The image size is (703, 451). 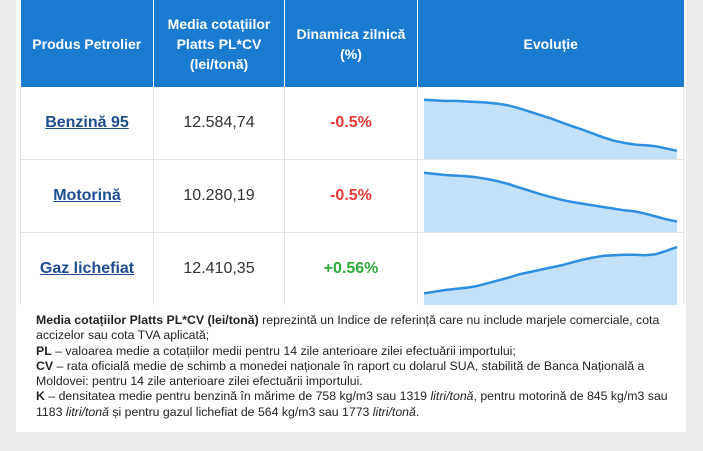 I want to click on header-evolution: Evoluție, so click(x=550, y=43).